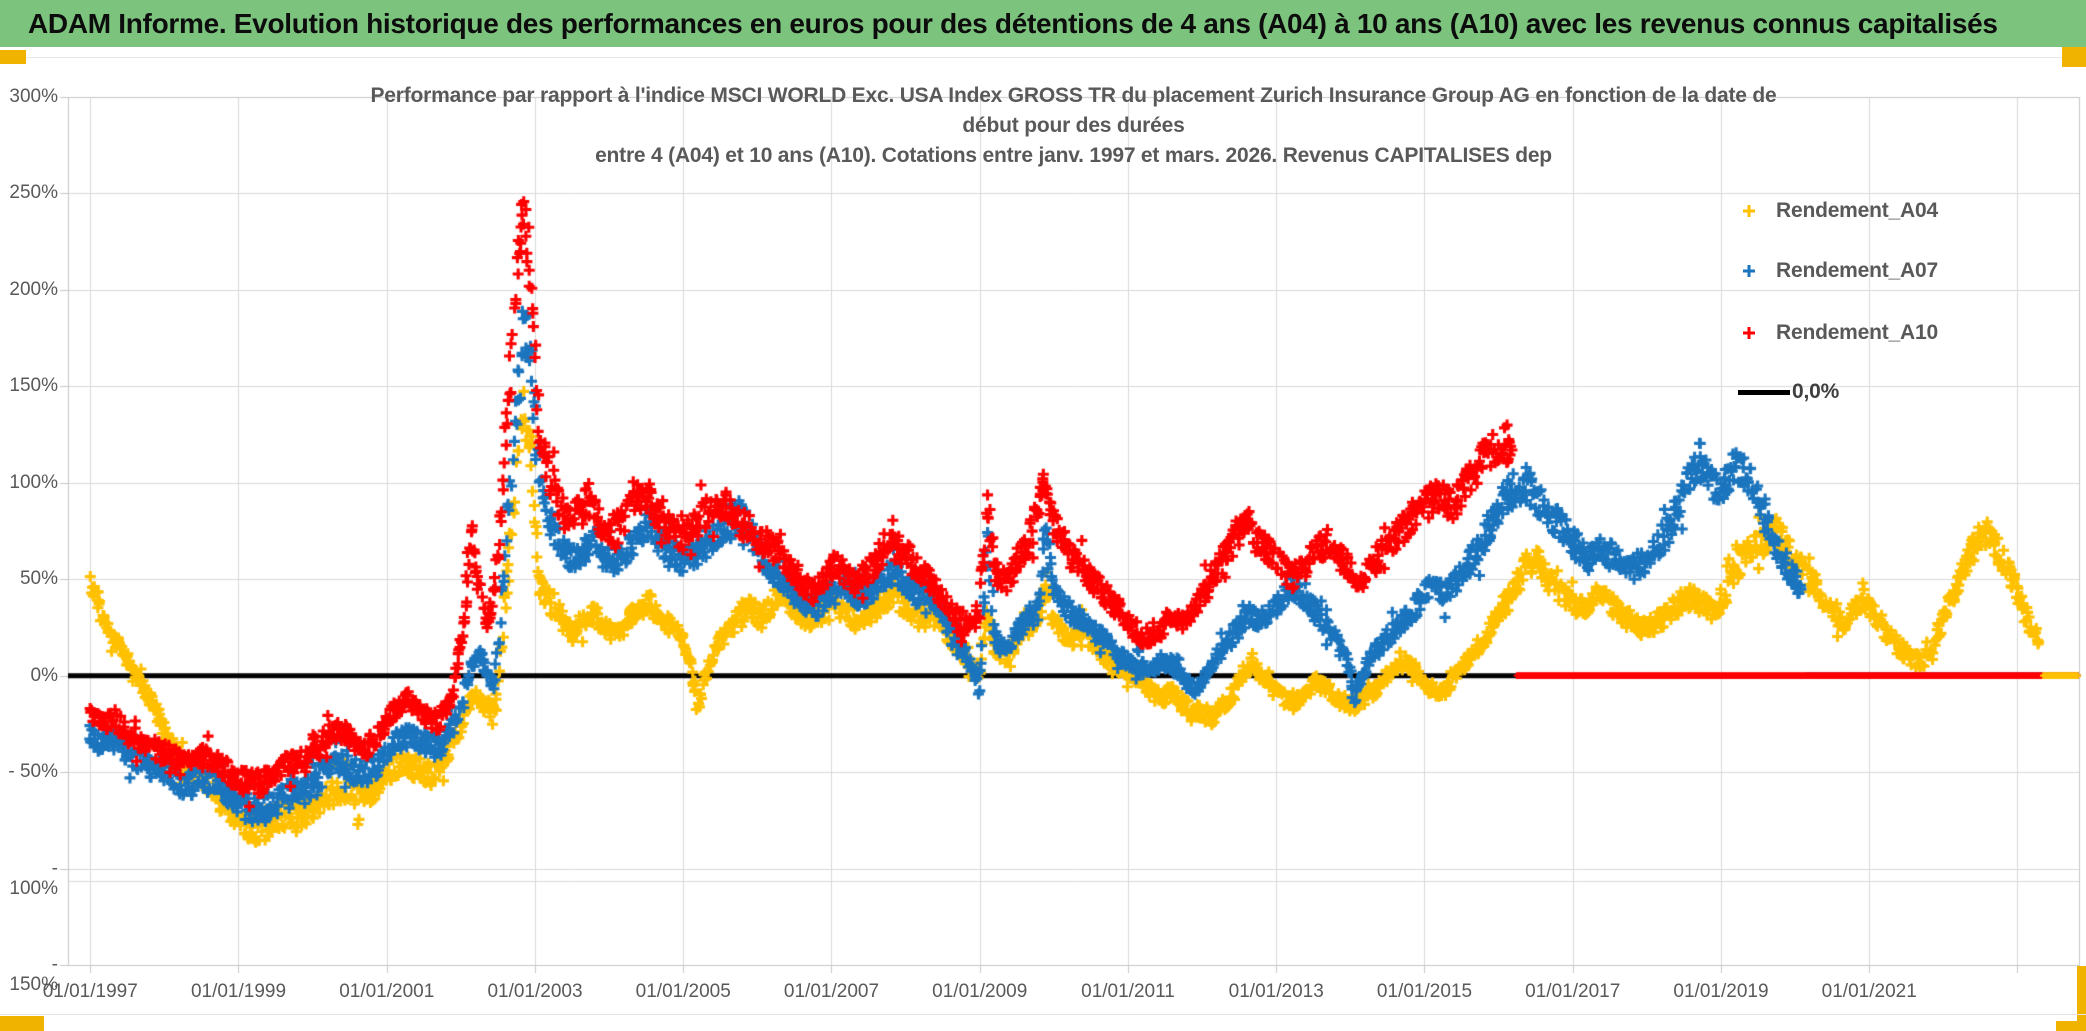 This screenshot has height=1031, width=2086. I want to click on x-axis-tick-label: 01/01/1999, so click(238, 991).